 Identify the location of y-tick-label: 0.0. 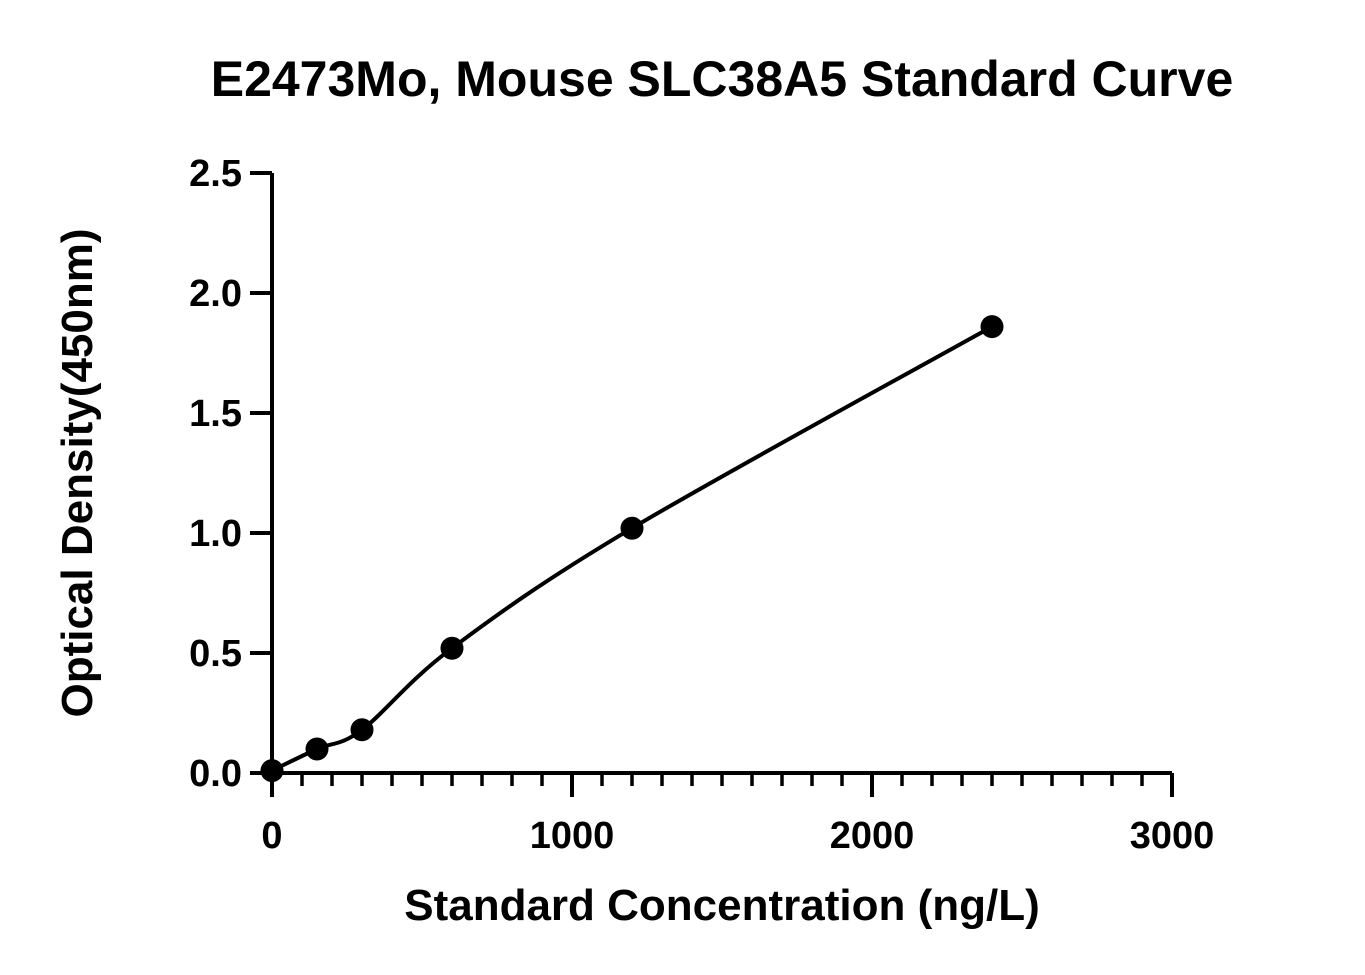
(215, 774).